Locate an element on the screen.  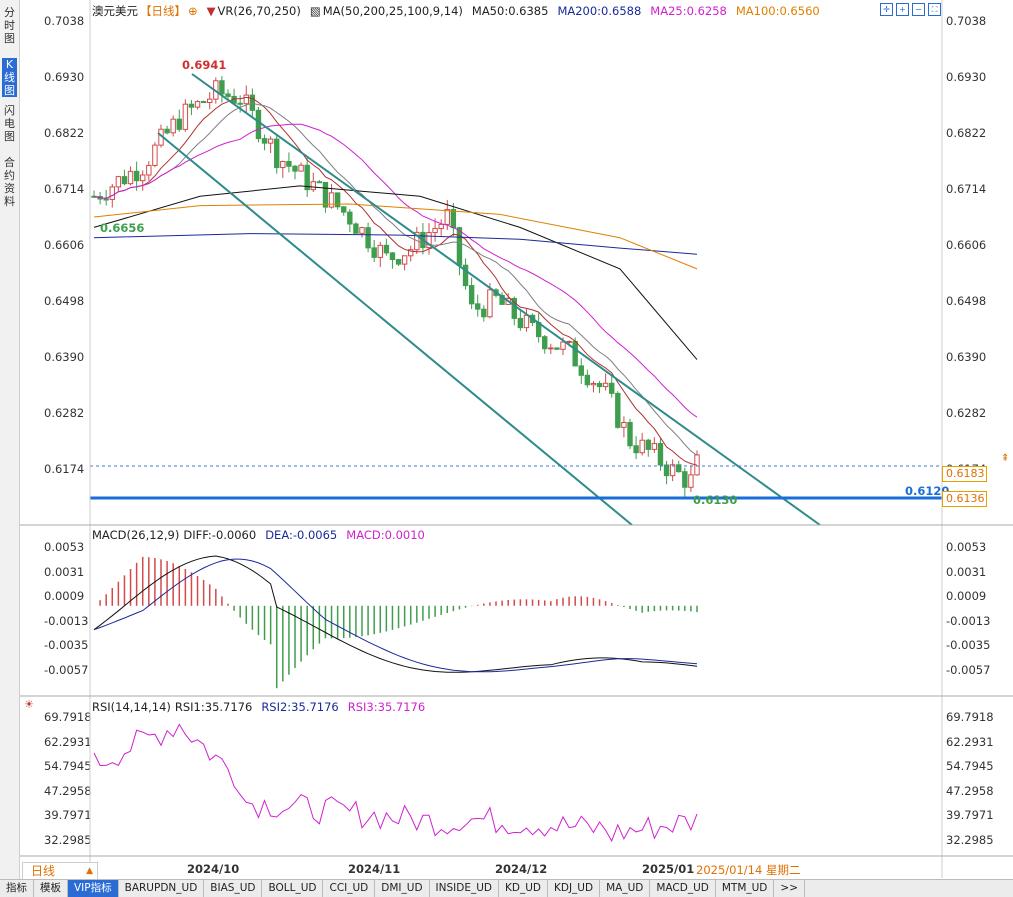
macd-y-tick-right: 0.0009 is located at coordinates (966, 596).